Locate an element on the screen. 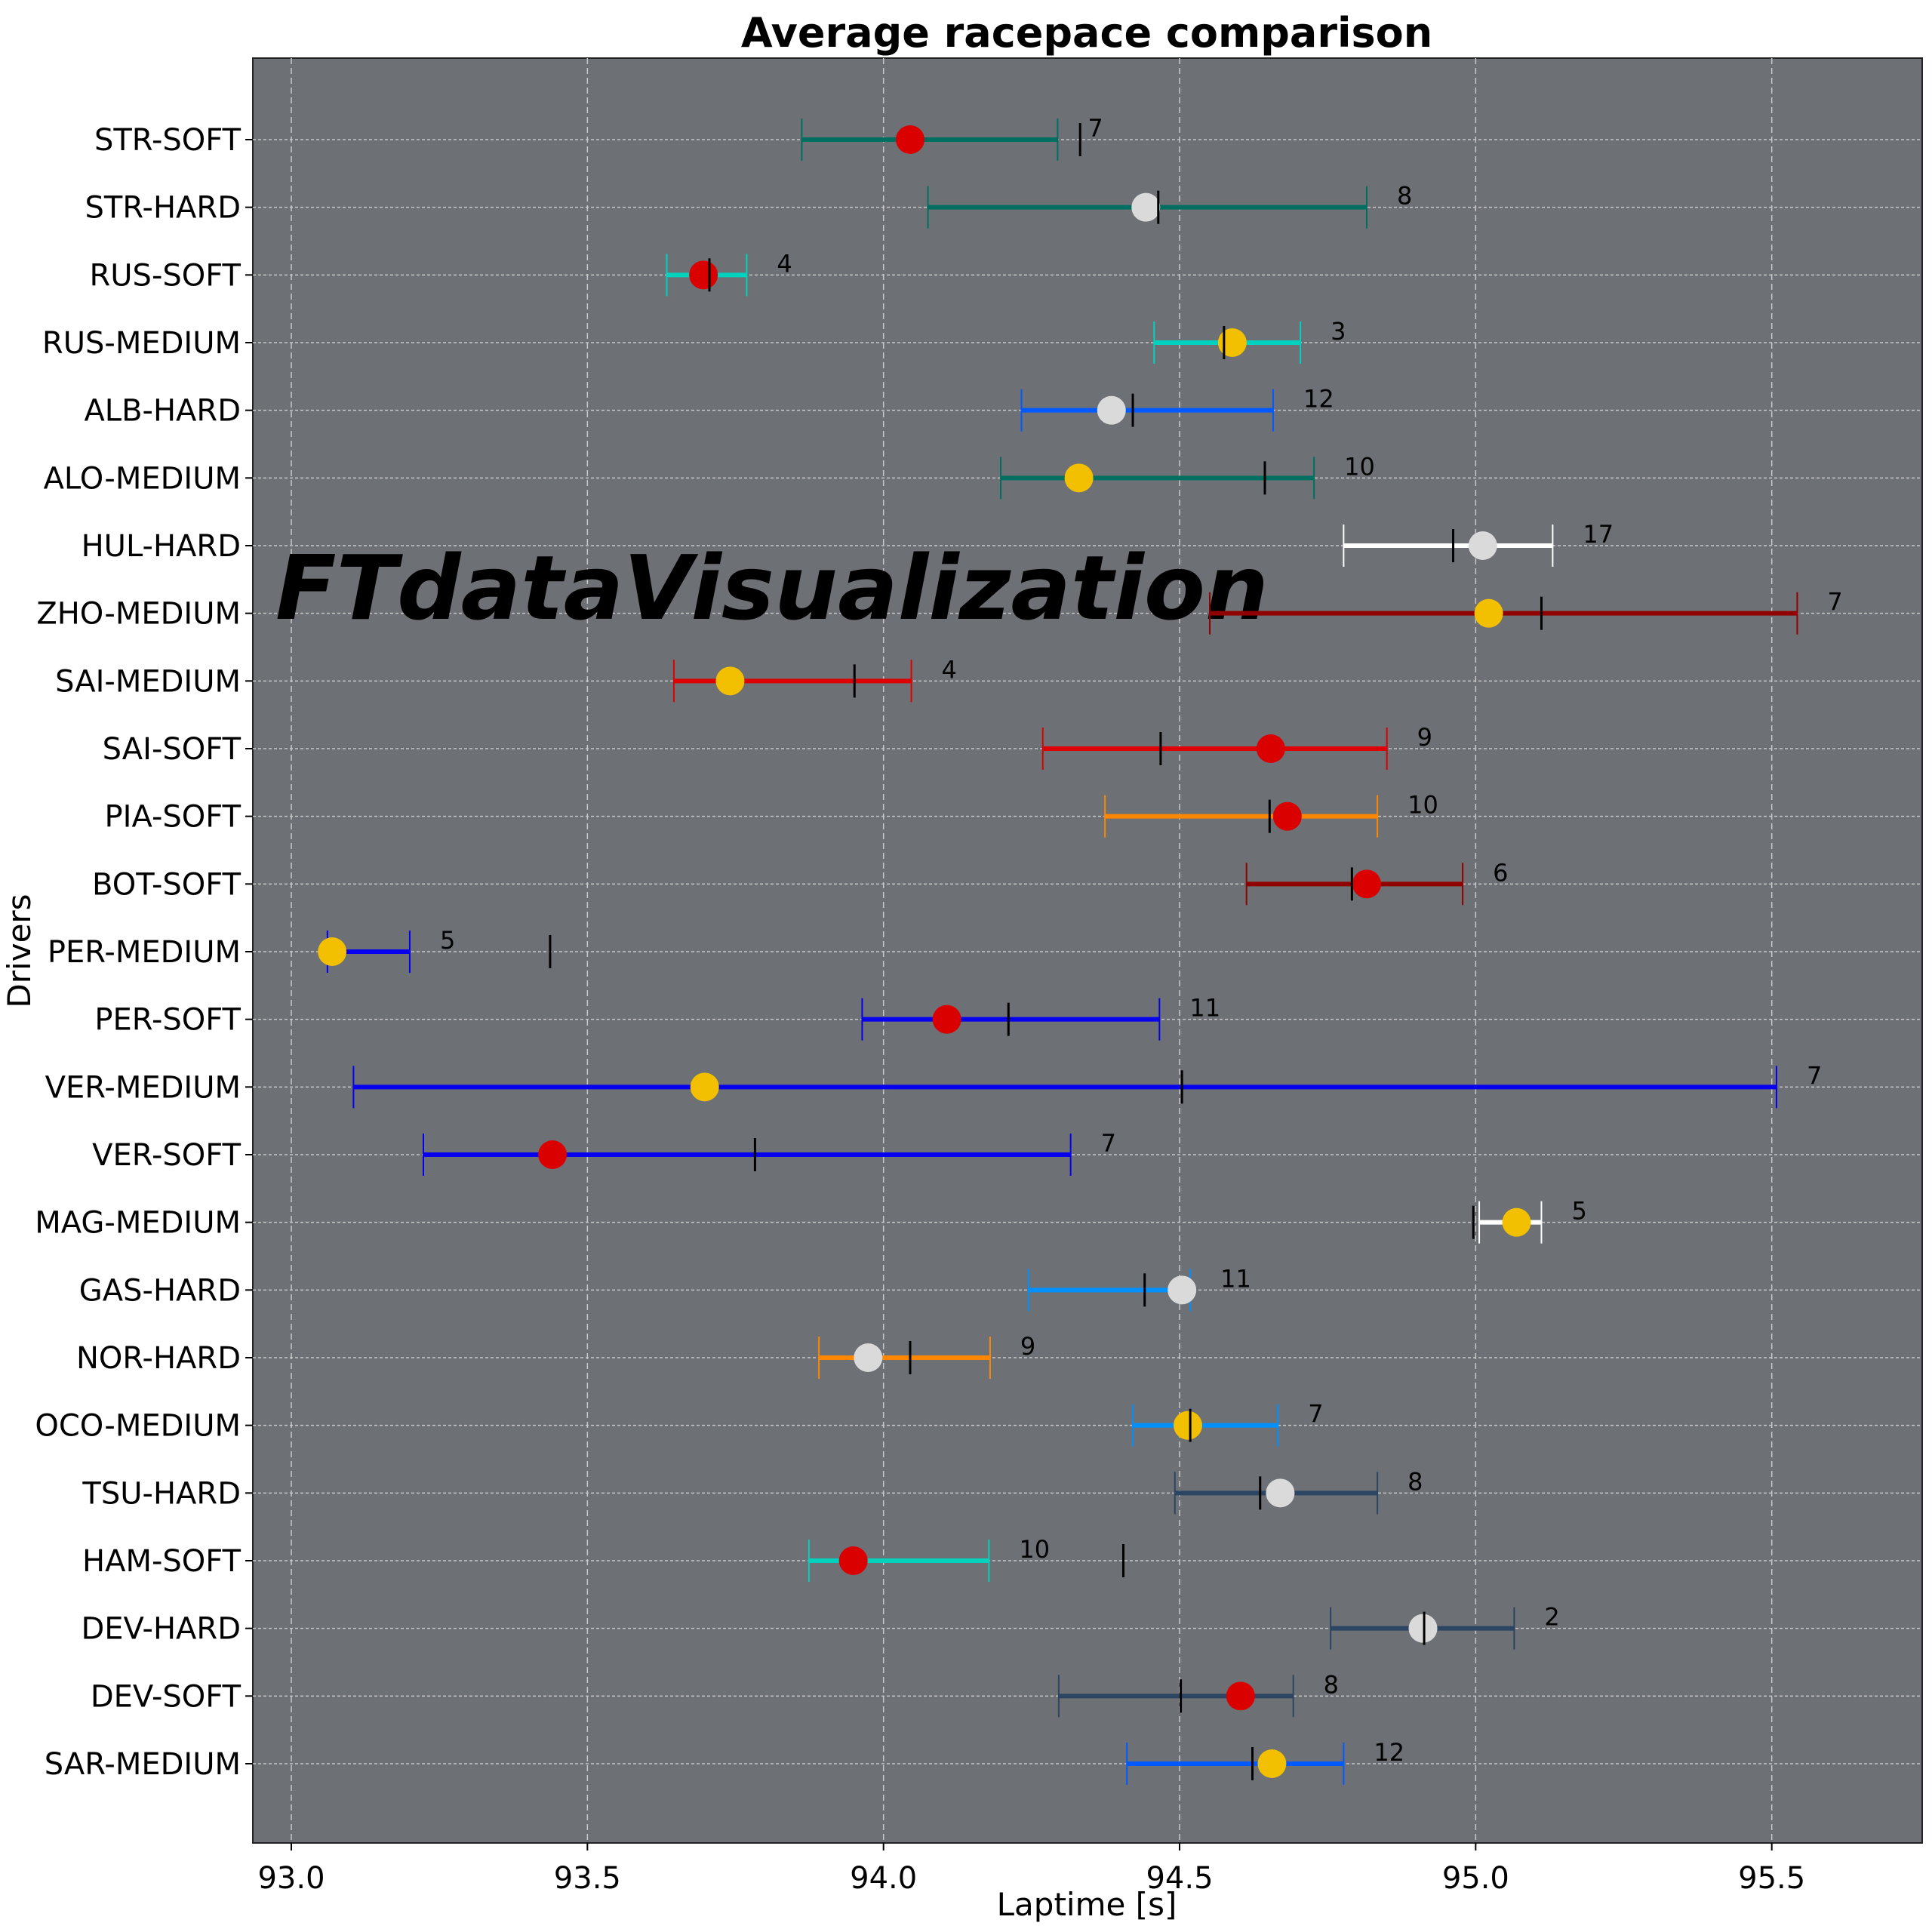 This screenshot has height=1932, width=1932. y-tick-label: VER-MEDIUM is located at coordinates (143, 1087).